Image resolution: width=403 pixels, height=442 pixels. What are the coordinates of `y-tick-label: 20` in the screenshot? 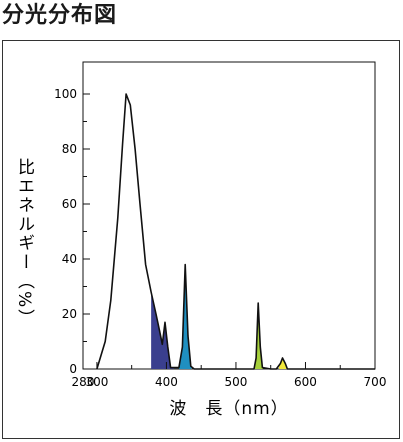 It's located at (69, 314).